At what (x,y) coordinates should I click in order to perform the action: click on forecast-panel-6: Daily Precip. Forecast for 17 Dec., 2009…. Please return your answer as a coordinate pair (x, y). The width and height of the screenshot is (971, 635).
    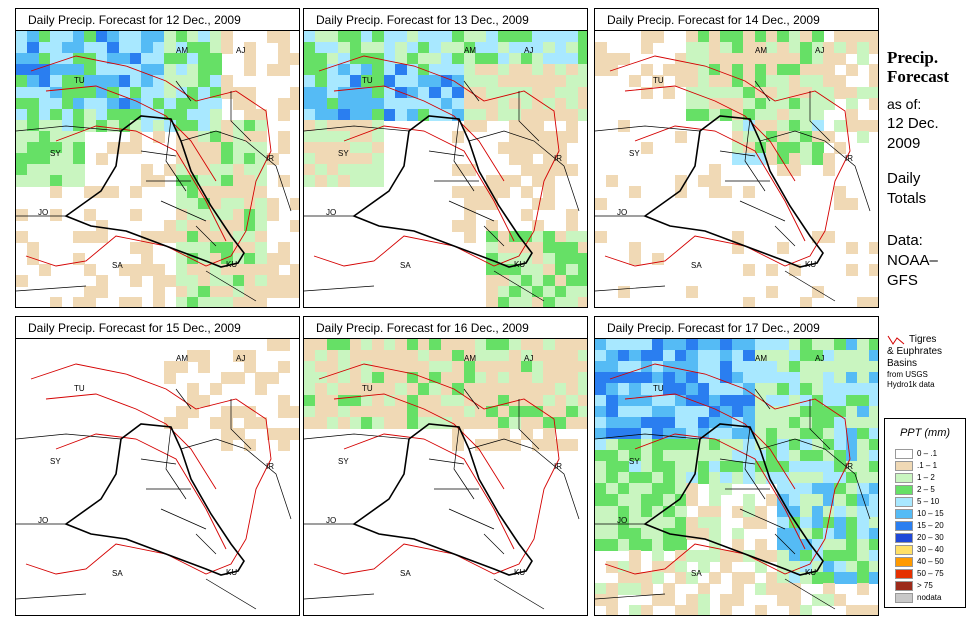
    Looking at the image, I should click on (736, 466).